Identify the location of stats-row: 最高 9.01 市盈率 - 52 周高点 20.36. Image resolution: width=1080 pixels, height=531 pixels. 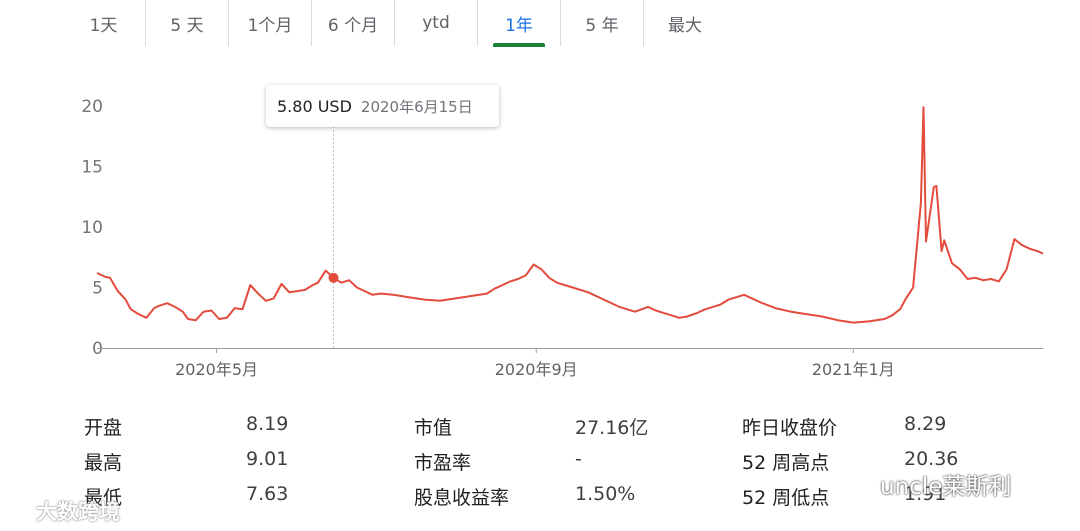
(534, 465).